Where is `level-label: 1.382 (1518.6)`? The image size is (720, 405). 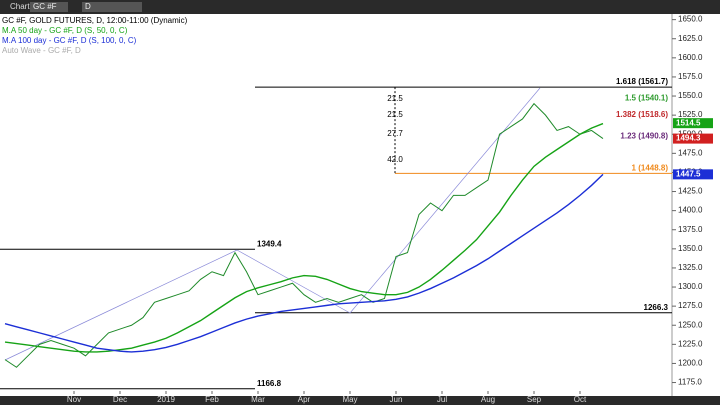 level-label: 1.382 (1518.6) is located at coordinates (642, 114).